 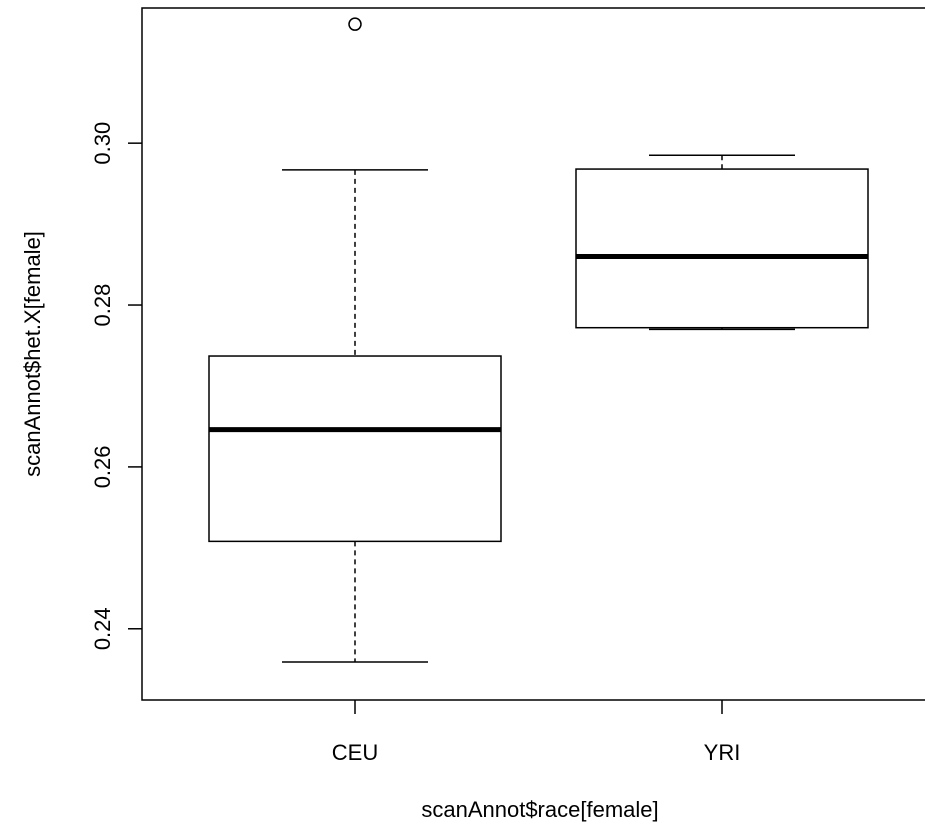 I want to click on x-axis-label: scanAnnot$race[female], so click(x=539, y=809).